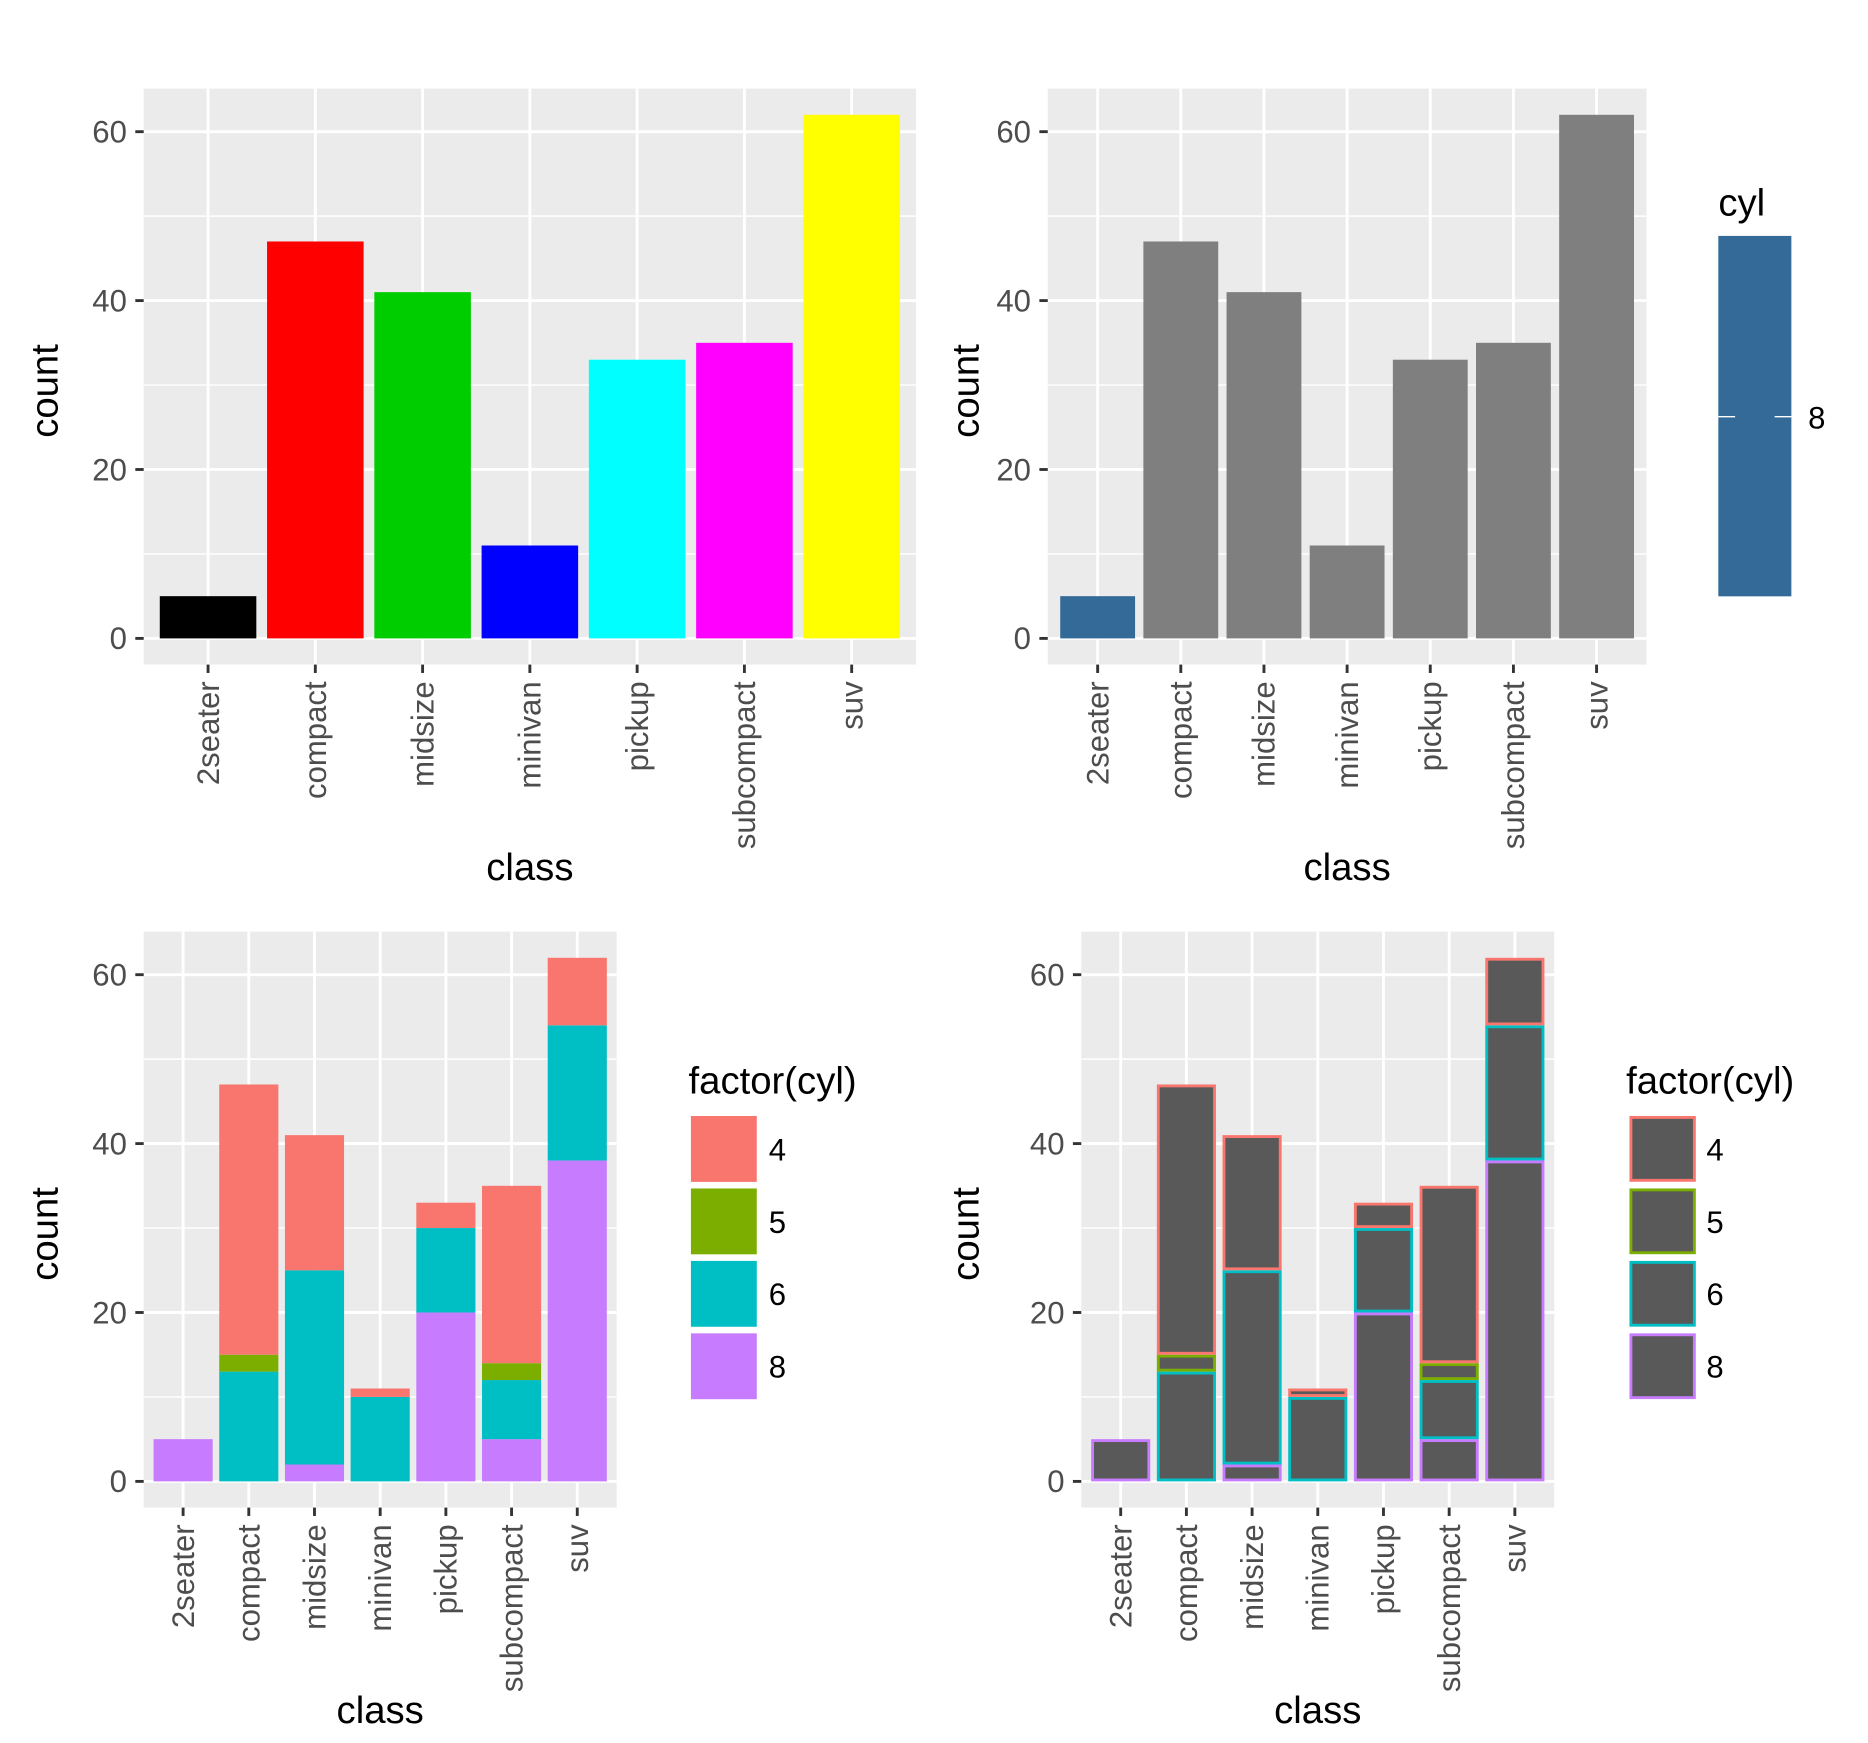  What do you see at coordinates (577, 1548) in the screenshot?
I see `x-tick-label: suv` at bounding box center [577, 1548].